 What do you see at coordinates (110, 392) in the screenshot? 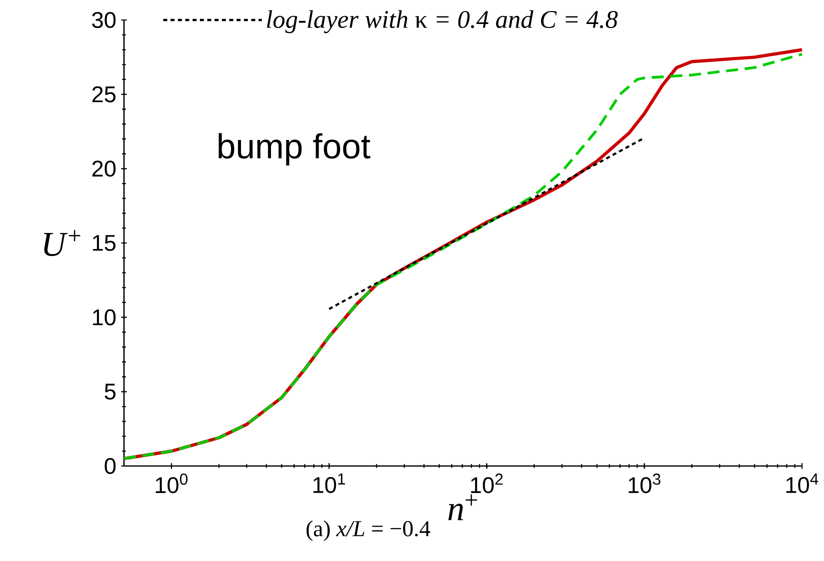
I see `y-tick-label: 5` at bounding box center [110, 392].